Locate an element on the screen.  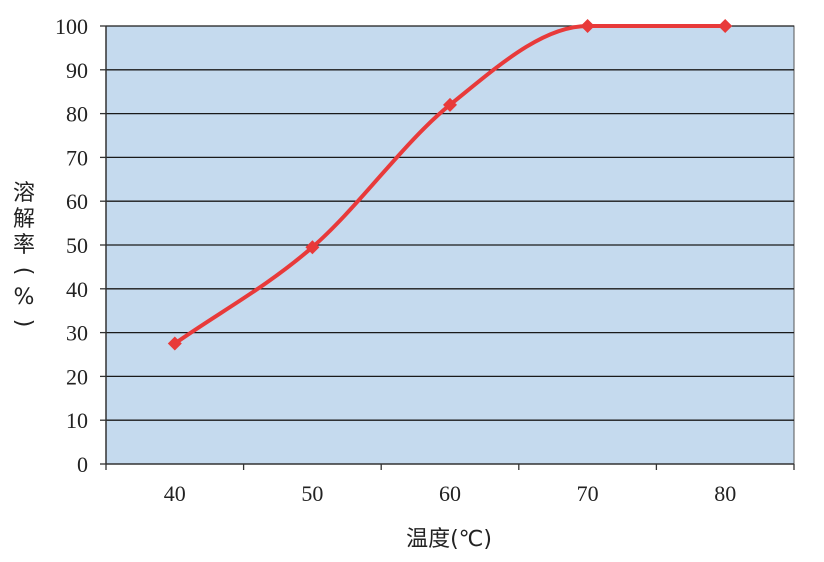
x-tick-label: 40 is located at coordinates (175, 493).